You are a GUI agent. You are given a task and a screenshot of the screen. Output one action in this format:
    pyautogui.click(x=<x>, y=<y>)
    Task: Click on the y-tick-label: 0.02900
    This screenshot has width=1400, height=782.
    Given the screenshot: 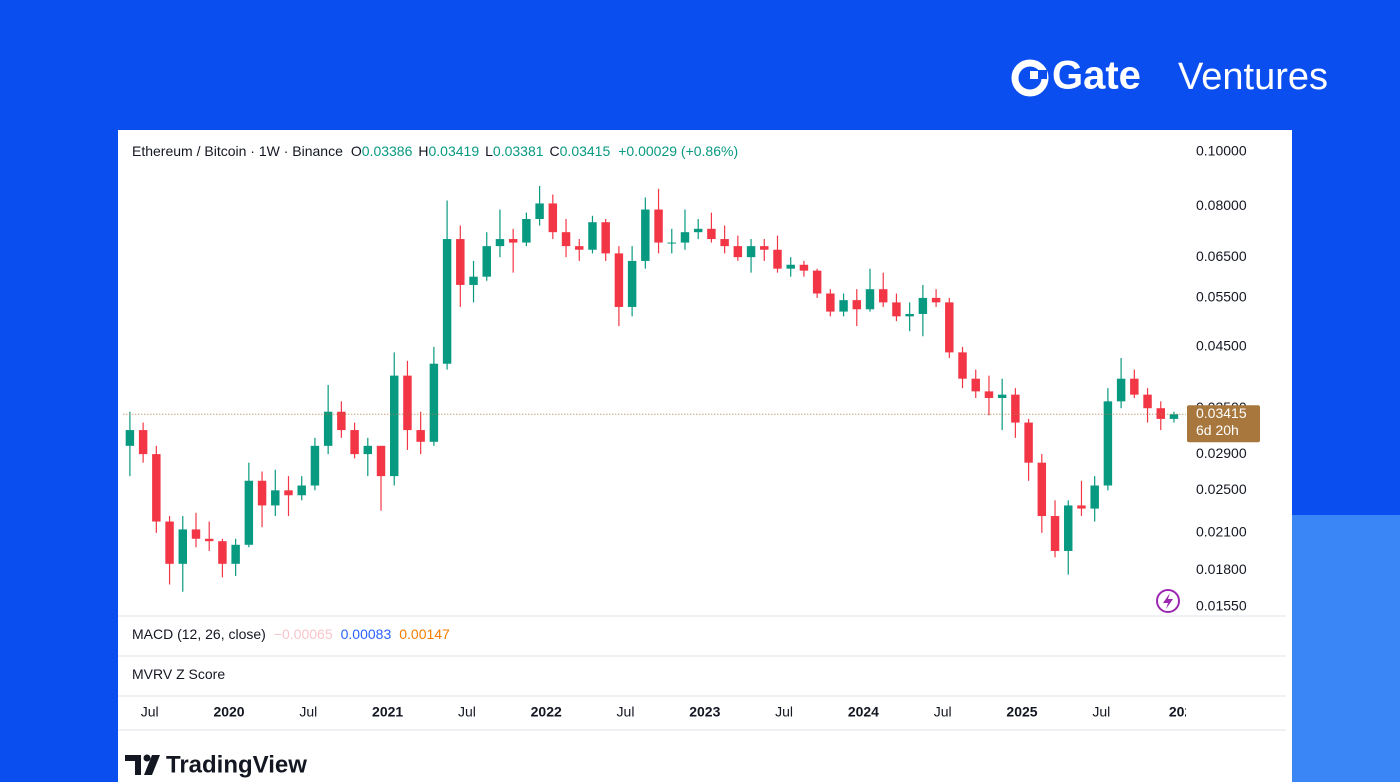 What is the action you would take?
    pyautogui.click(x=1221, y=453)
    